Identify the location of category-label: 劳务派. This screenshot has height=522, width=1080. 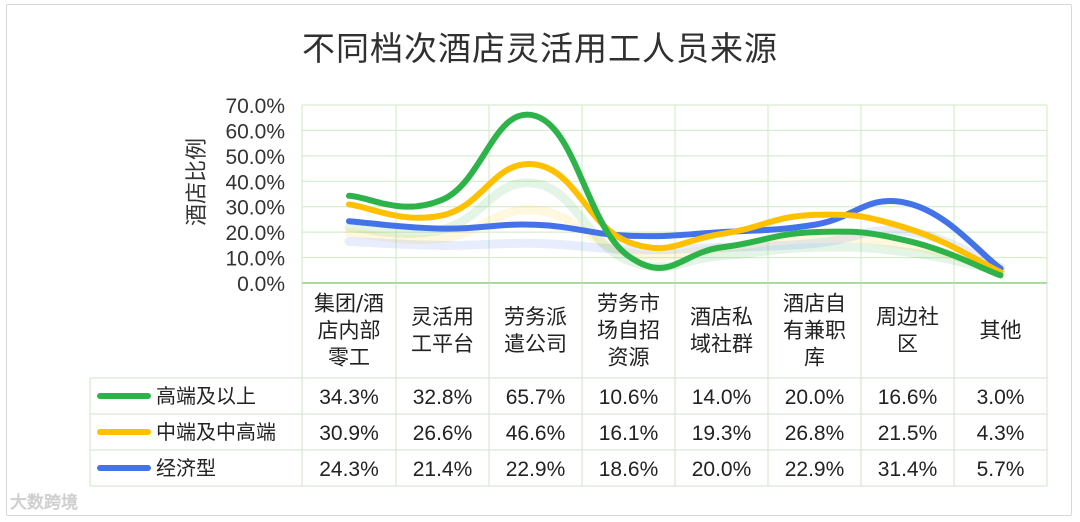
(535, 317).